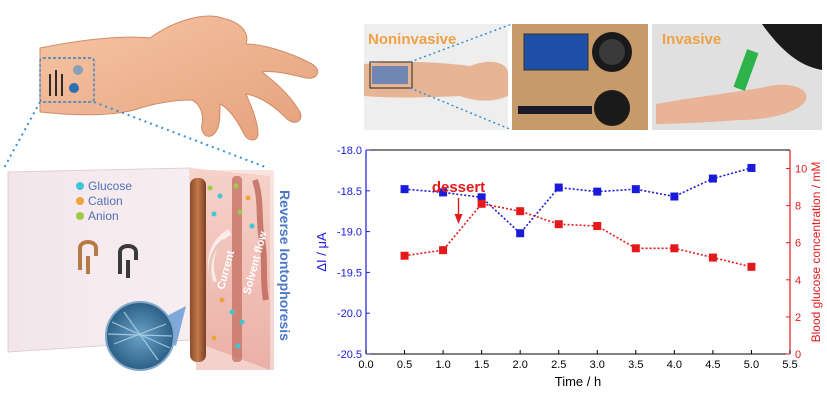 This screenshot has height=400, width=827. Describe the element at coordinates (67, 80) in the screenshot. I see `sensor-patch` at that location.